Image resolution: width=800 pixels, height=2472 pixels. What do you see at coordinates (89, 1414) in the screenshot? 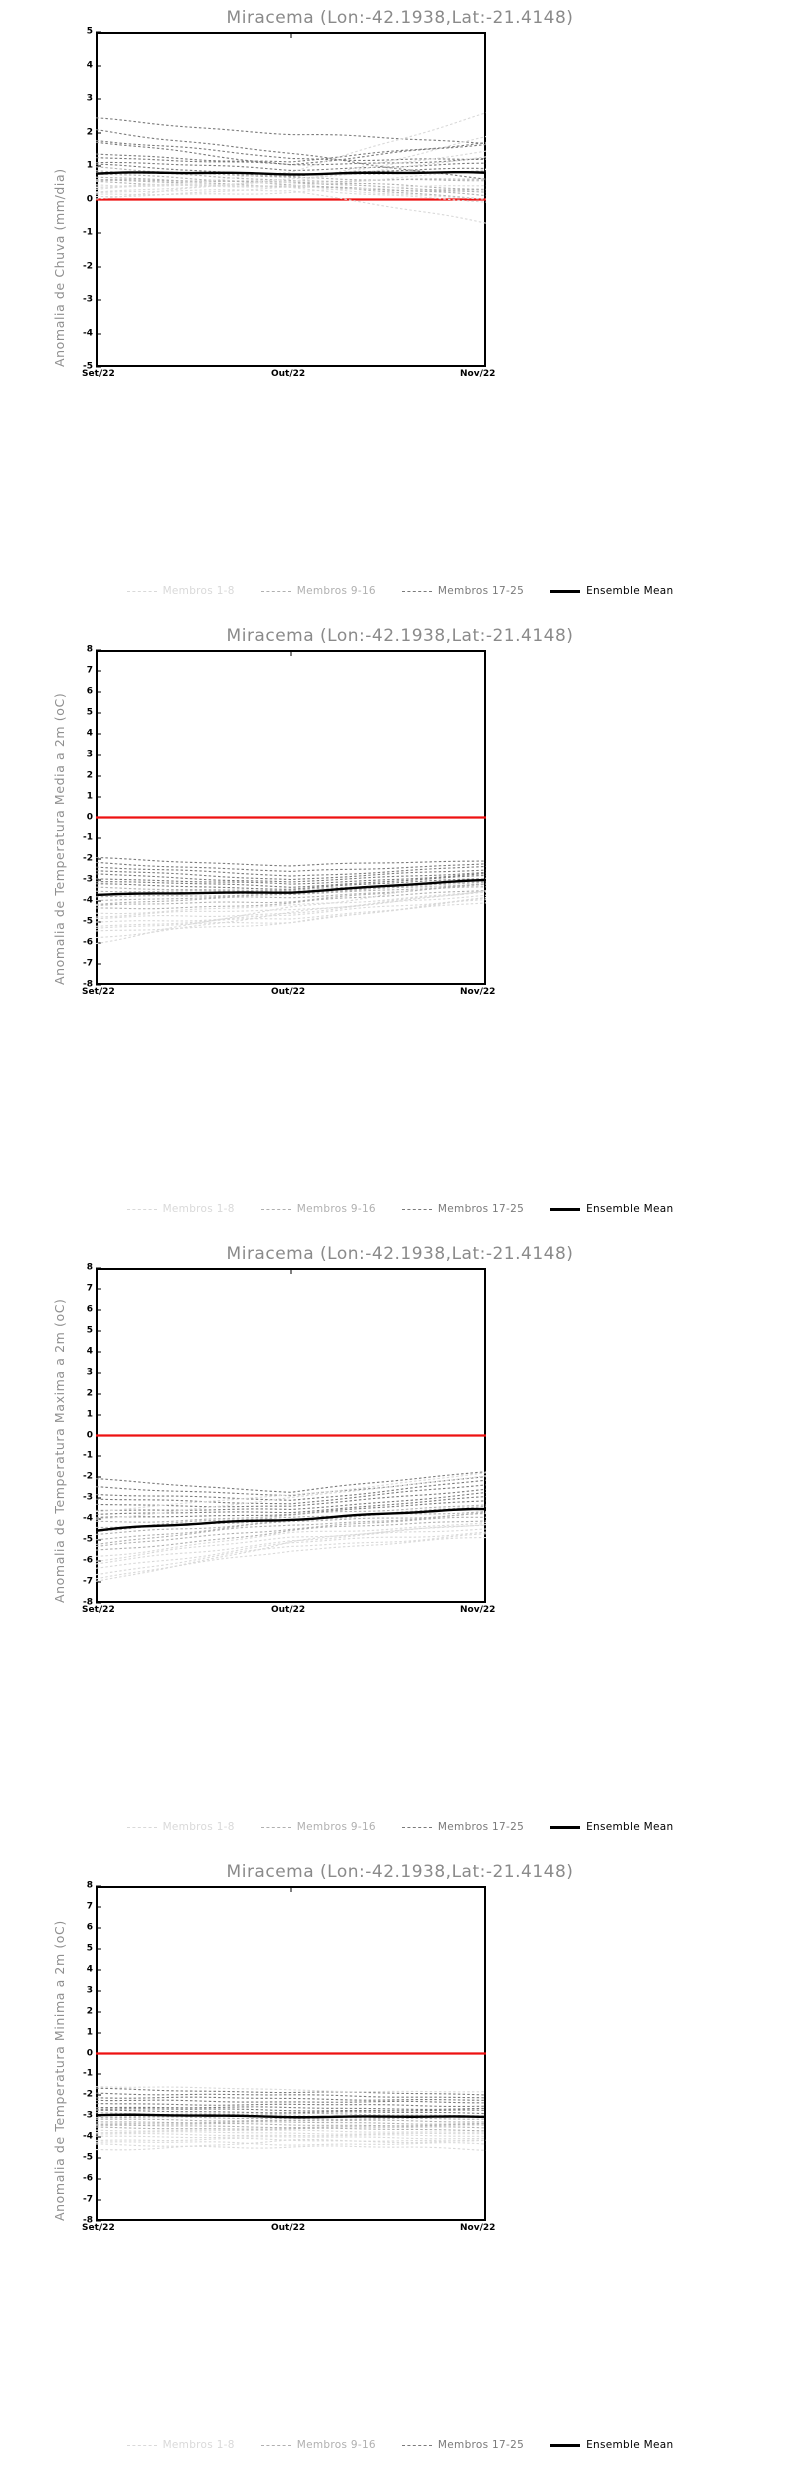
I see `y-axis-tick-label: 1` at bounding box center [89, 1414].